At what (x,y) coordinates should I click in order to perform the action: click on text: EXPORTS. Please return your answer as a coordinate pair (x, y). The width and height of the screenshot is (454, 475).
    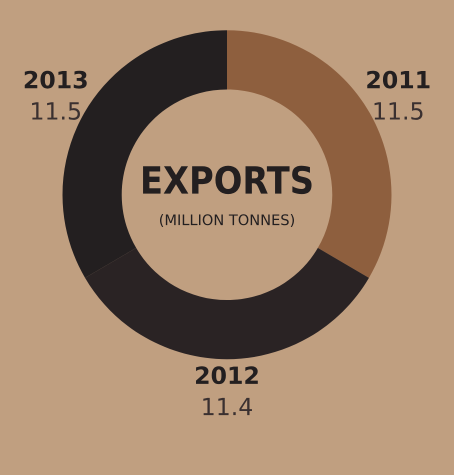
    Looking at the image, I should click on (227, 180).